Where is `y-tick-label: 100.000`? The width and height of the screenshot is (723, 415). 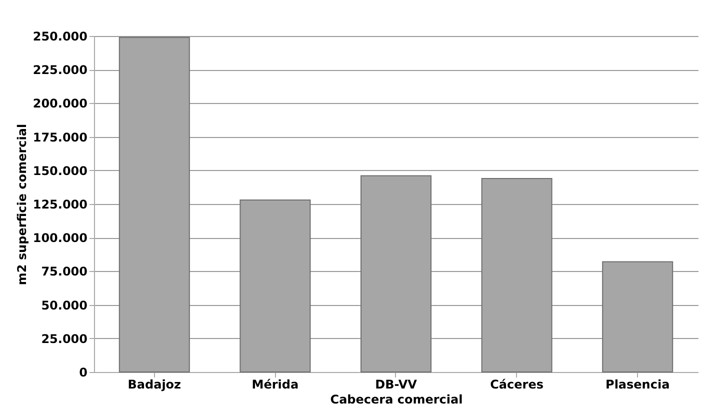 y-tick-label: 100.000 is located at coordinates (60, 238).